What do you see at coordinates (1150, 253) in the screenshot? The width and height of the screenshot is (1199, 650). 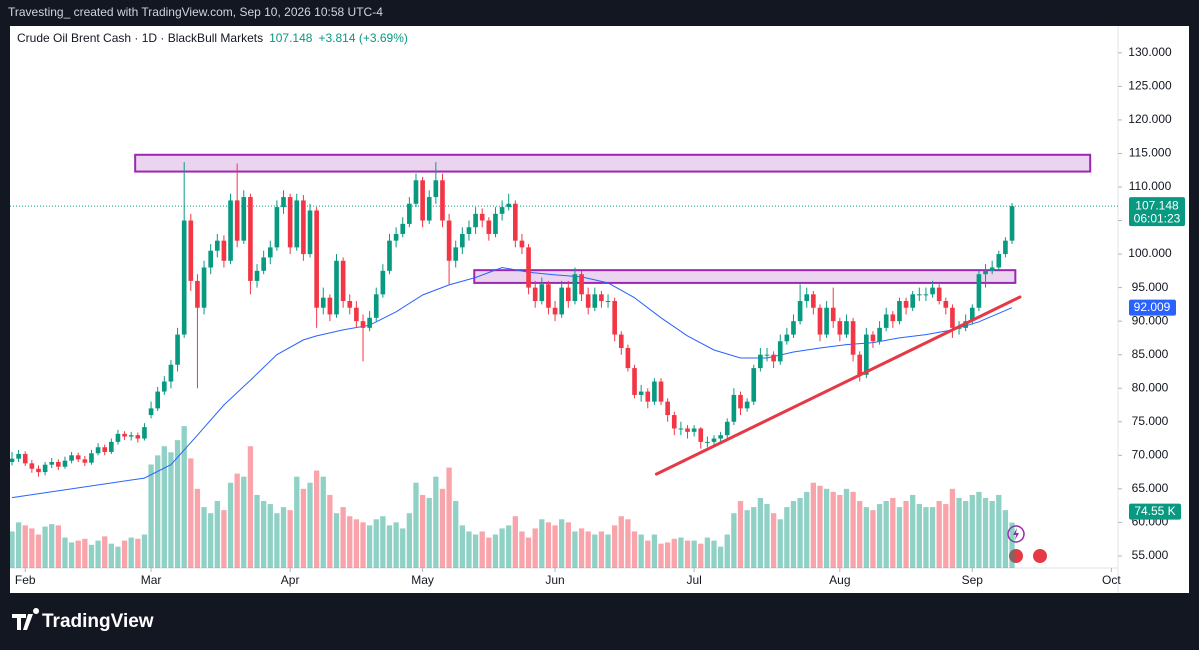 I see `y-tick-label: 100.000` at bounding box center [1150, 253].